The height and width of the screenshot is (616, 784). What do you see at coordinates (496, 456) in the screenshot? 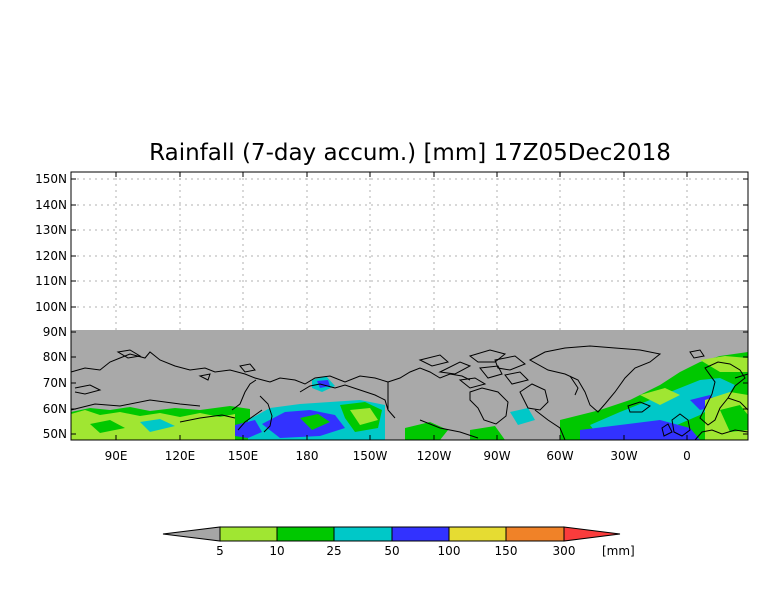
I see `lon-label: 90W` at bounding box center [496, 456].